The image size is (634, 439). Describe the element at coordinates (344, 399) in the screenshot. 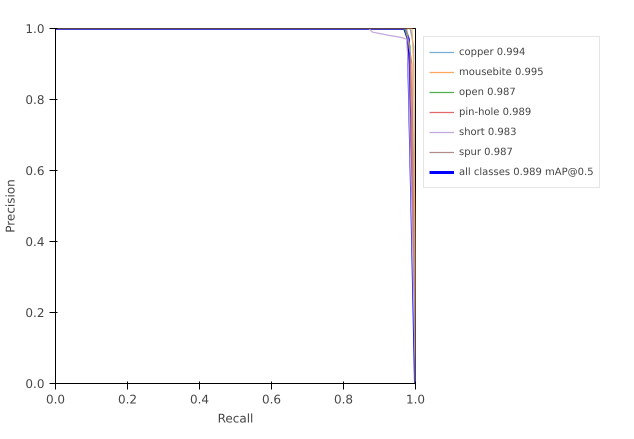

I see `x-tick-label: 0.8` at that location.